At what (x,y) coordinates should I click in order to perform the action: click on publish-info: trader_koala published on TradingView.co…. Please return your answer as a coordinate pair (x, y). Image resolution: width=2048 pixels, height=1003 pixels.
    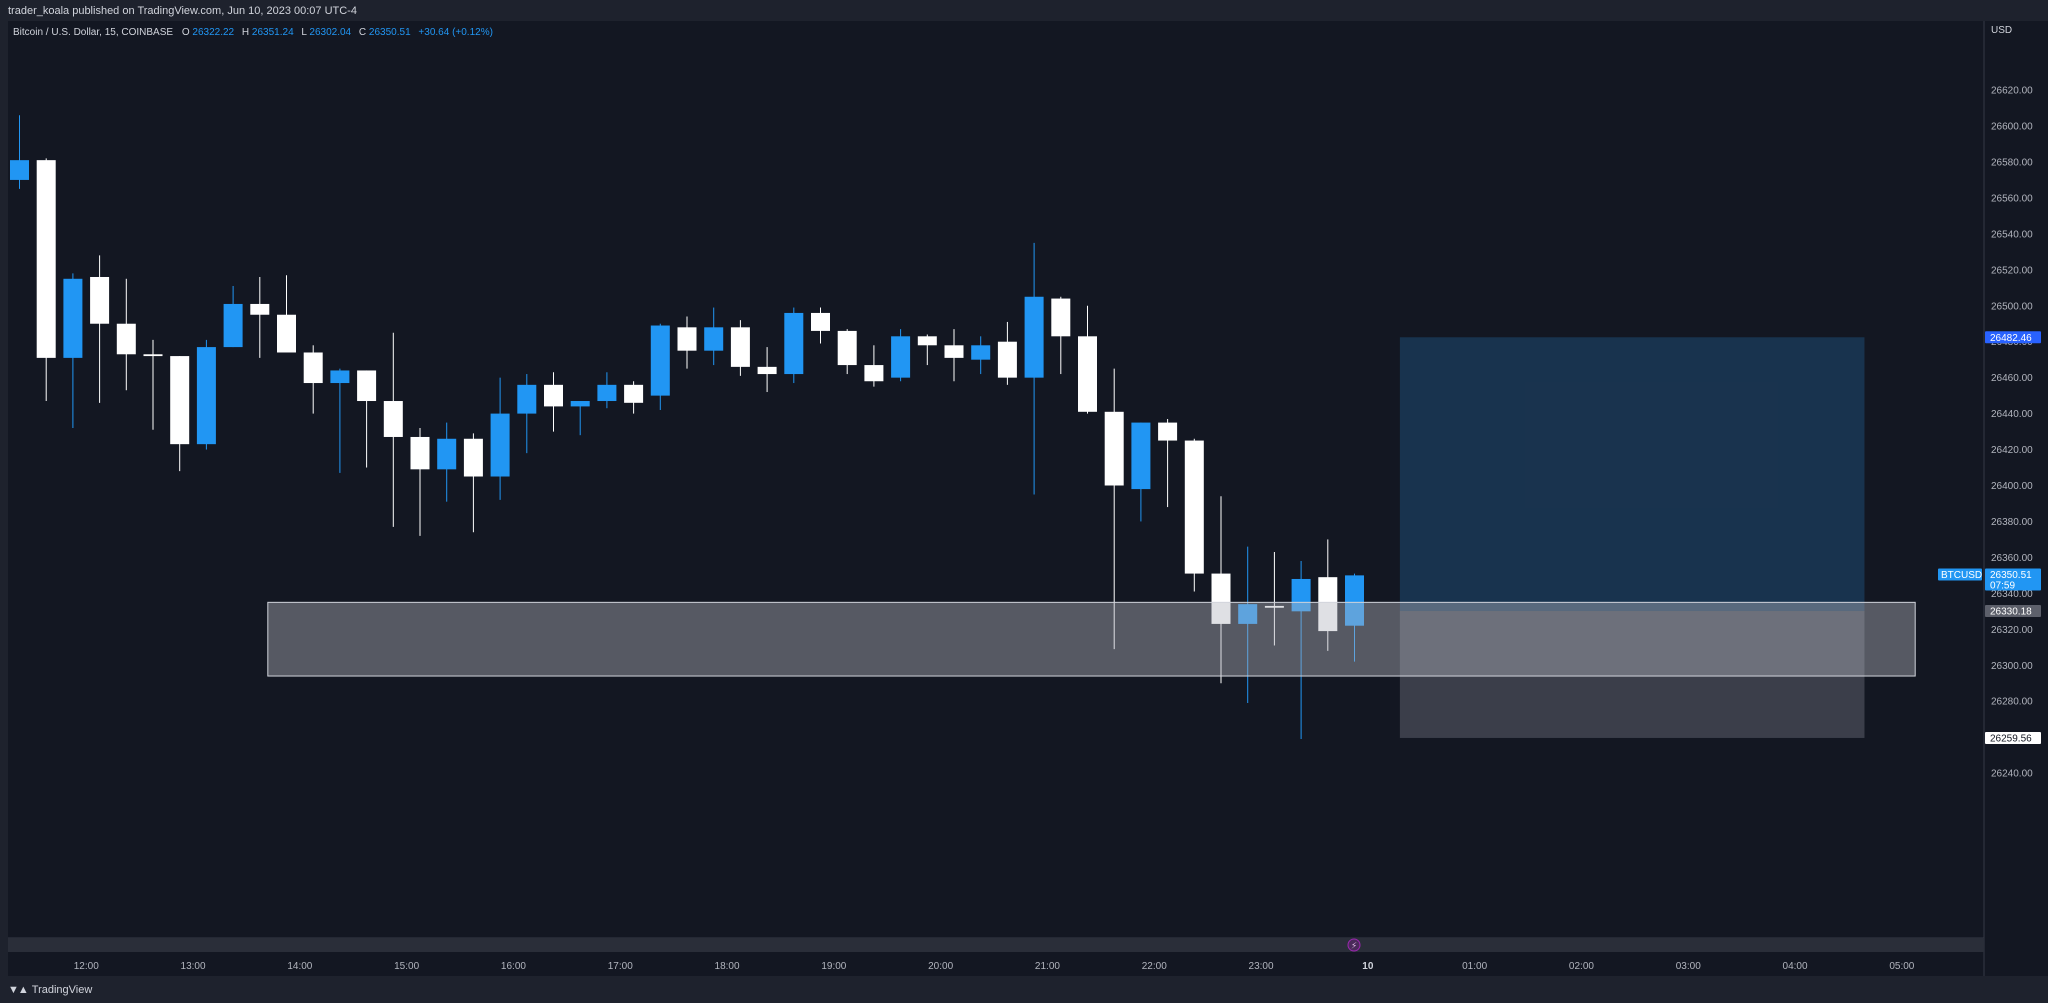
    Looking at the image, I should click on (182, 11).